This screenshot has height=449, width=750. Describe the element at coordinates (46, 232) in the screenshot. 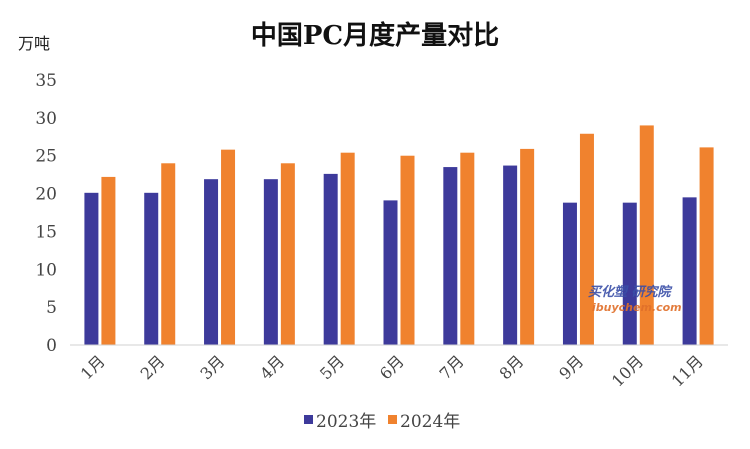

I see `y-tick-label: 15` at that location.